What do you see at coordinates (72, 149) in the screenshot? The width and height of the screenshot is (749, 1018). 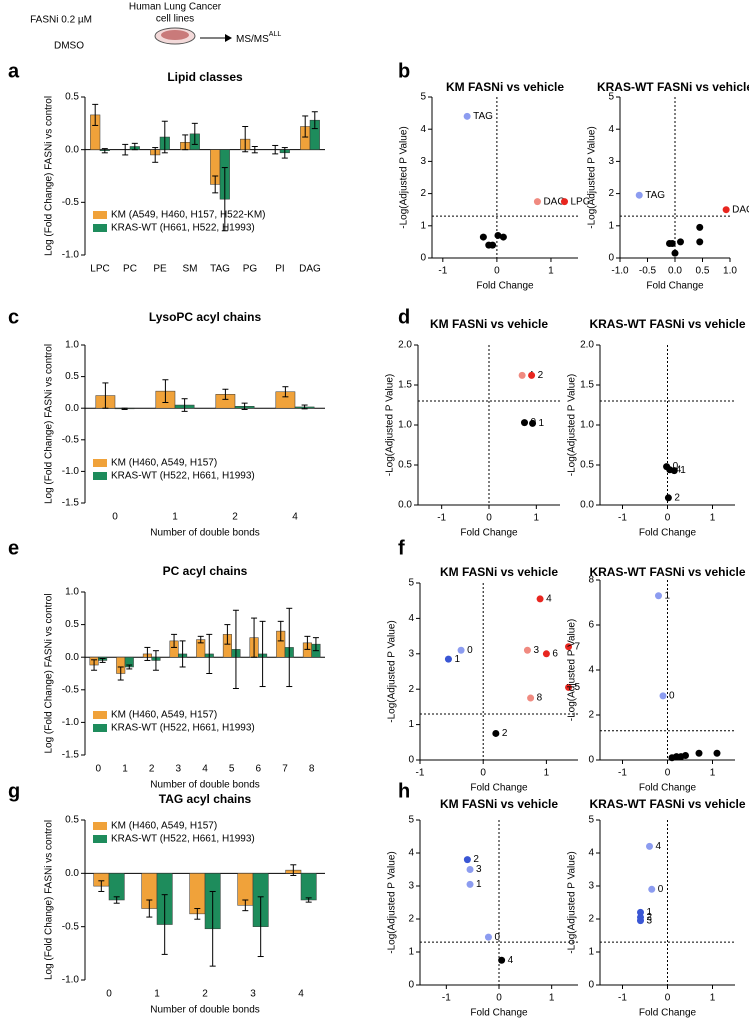 I see `y-tick-label: 0.0` at bounding box center [72, 149].